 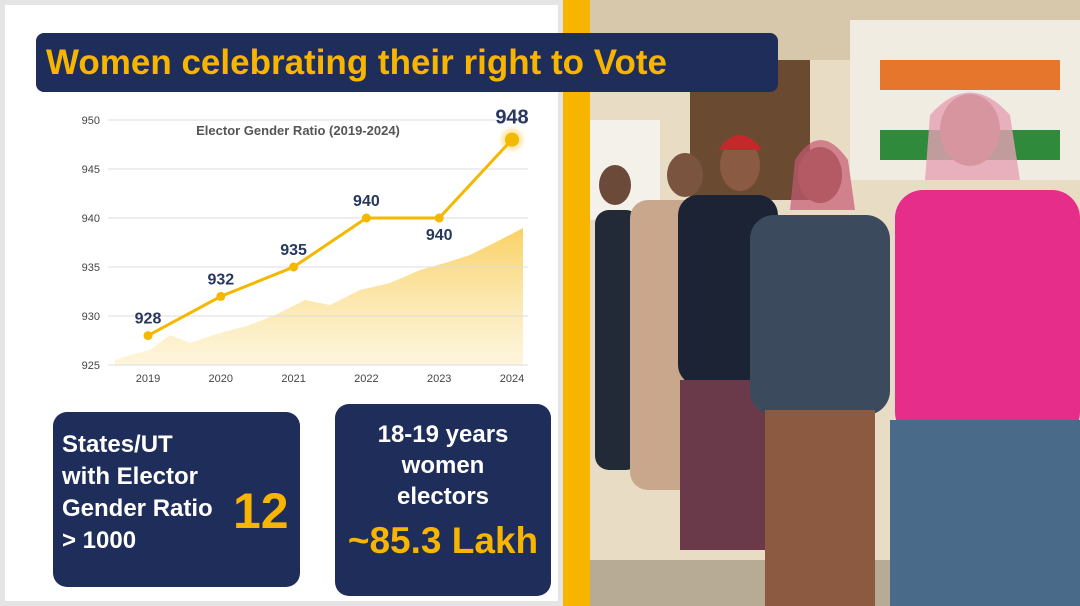 I want to click on chart-title: Elector Gender Ratio (2019-2024), so click(x=298, y=130).